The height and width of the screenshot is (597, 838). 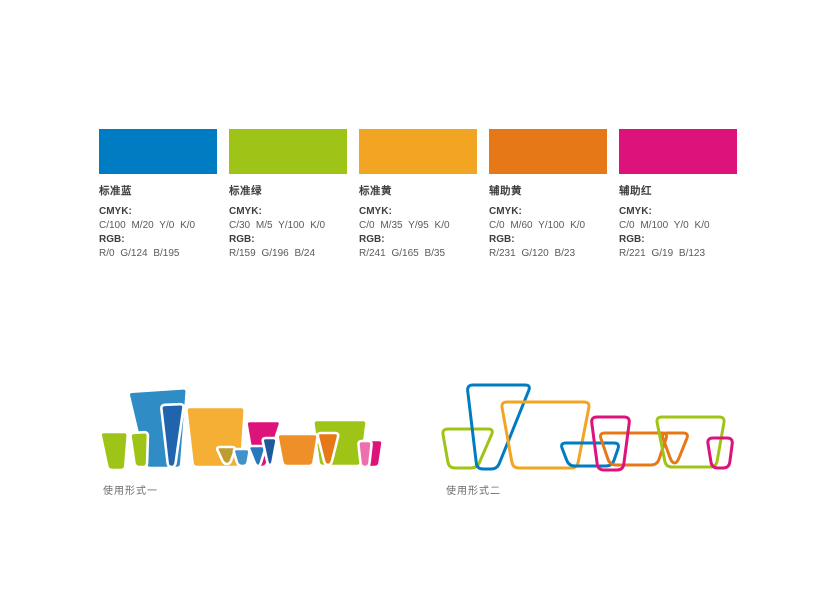 I want to click on green-left, so click(x=114, y=451).